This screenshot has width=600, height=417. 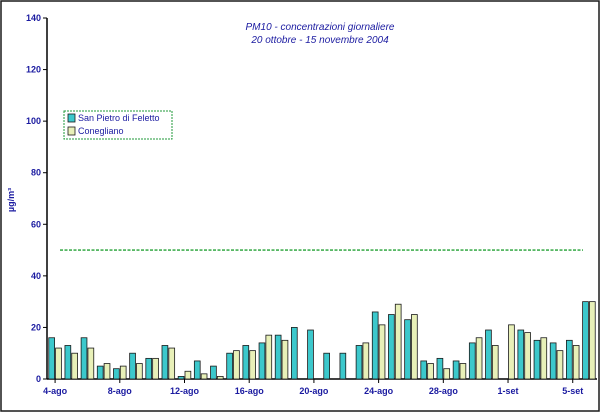 I want to click on legend: San Pietro di Feletto Conegliano, so click(x=118, y=125).